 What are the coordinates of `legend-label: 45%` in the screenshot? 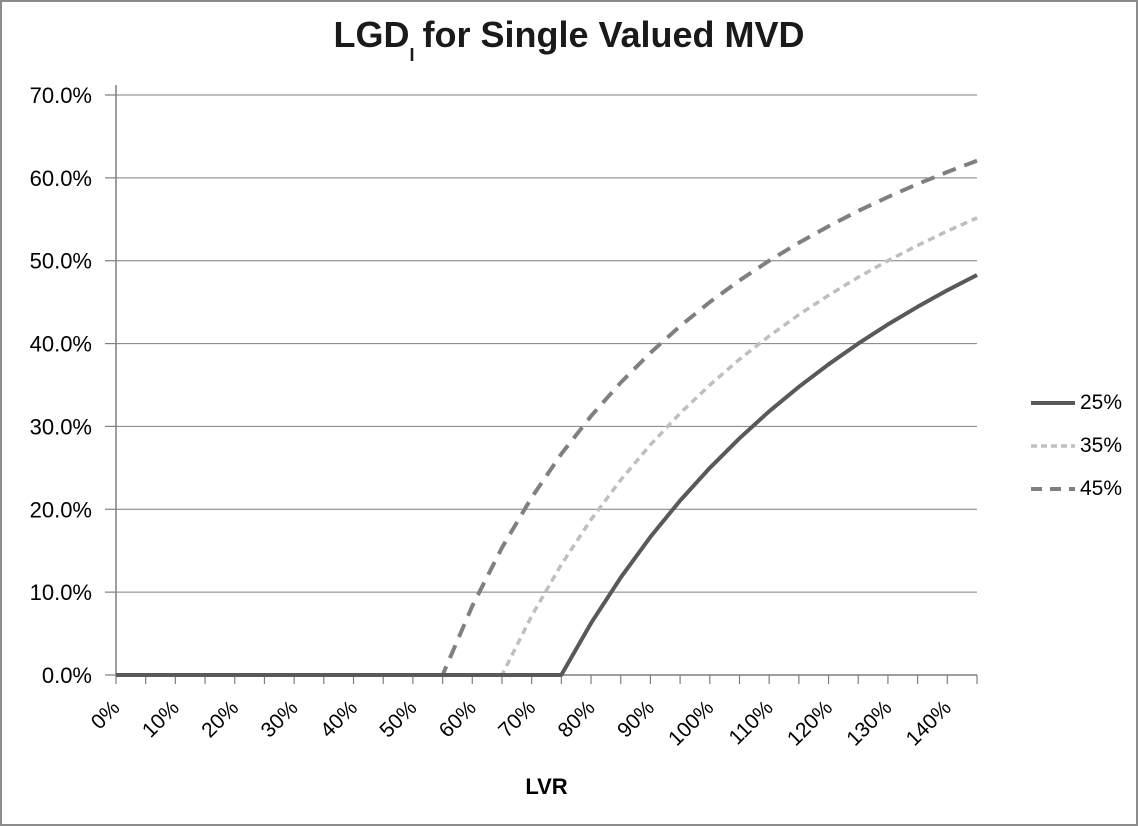 It's located at (1101, 488).